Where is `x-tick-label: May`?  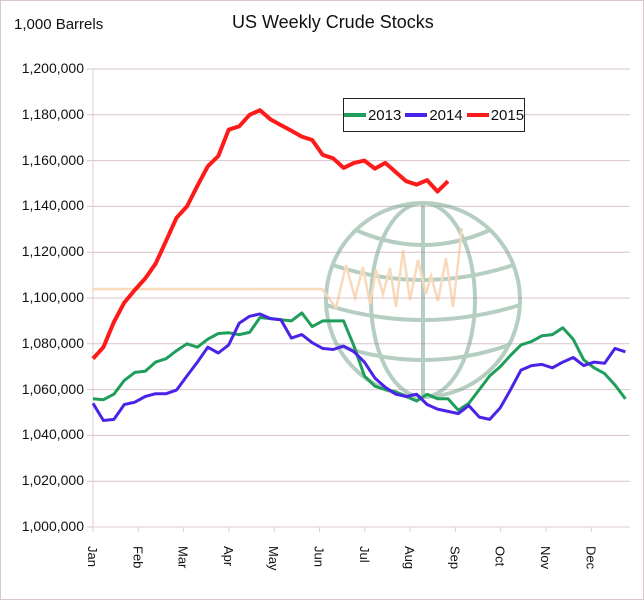 x-tick-label: May is located at coordinates (274, 558).